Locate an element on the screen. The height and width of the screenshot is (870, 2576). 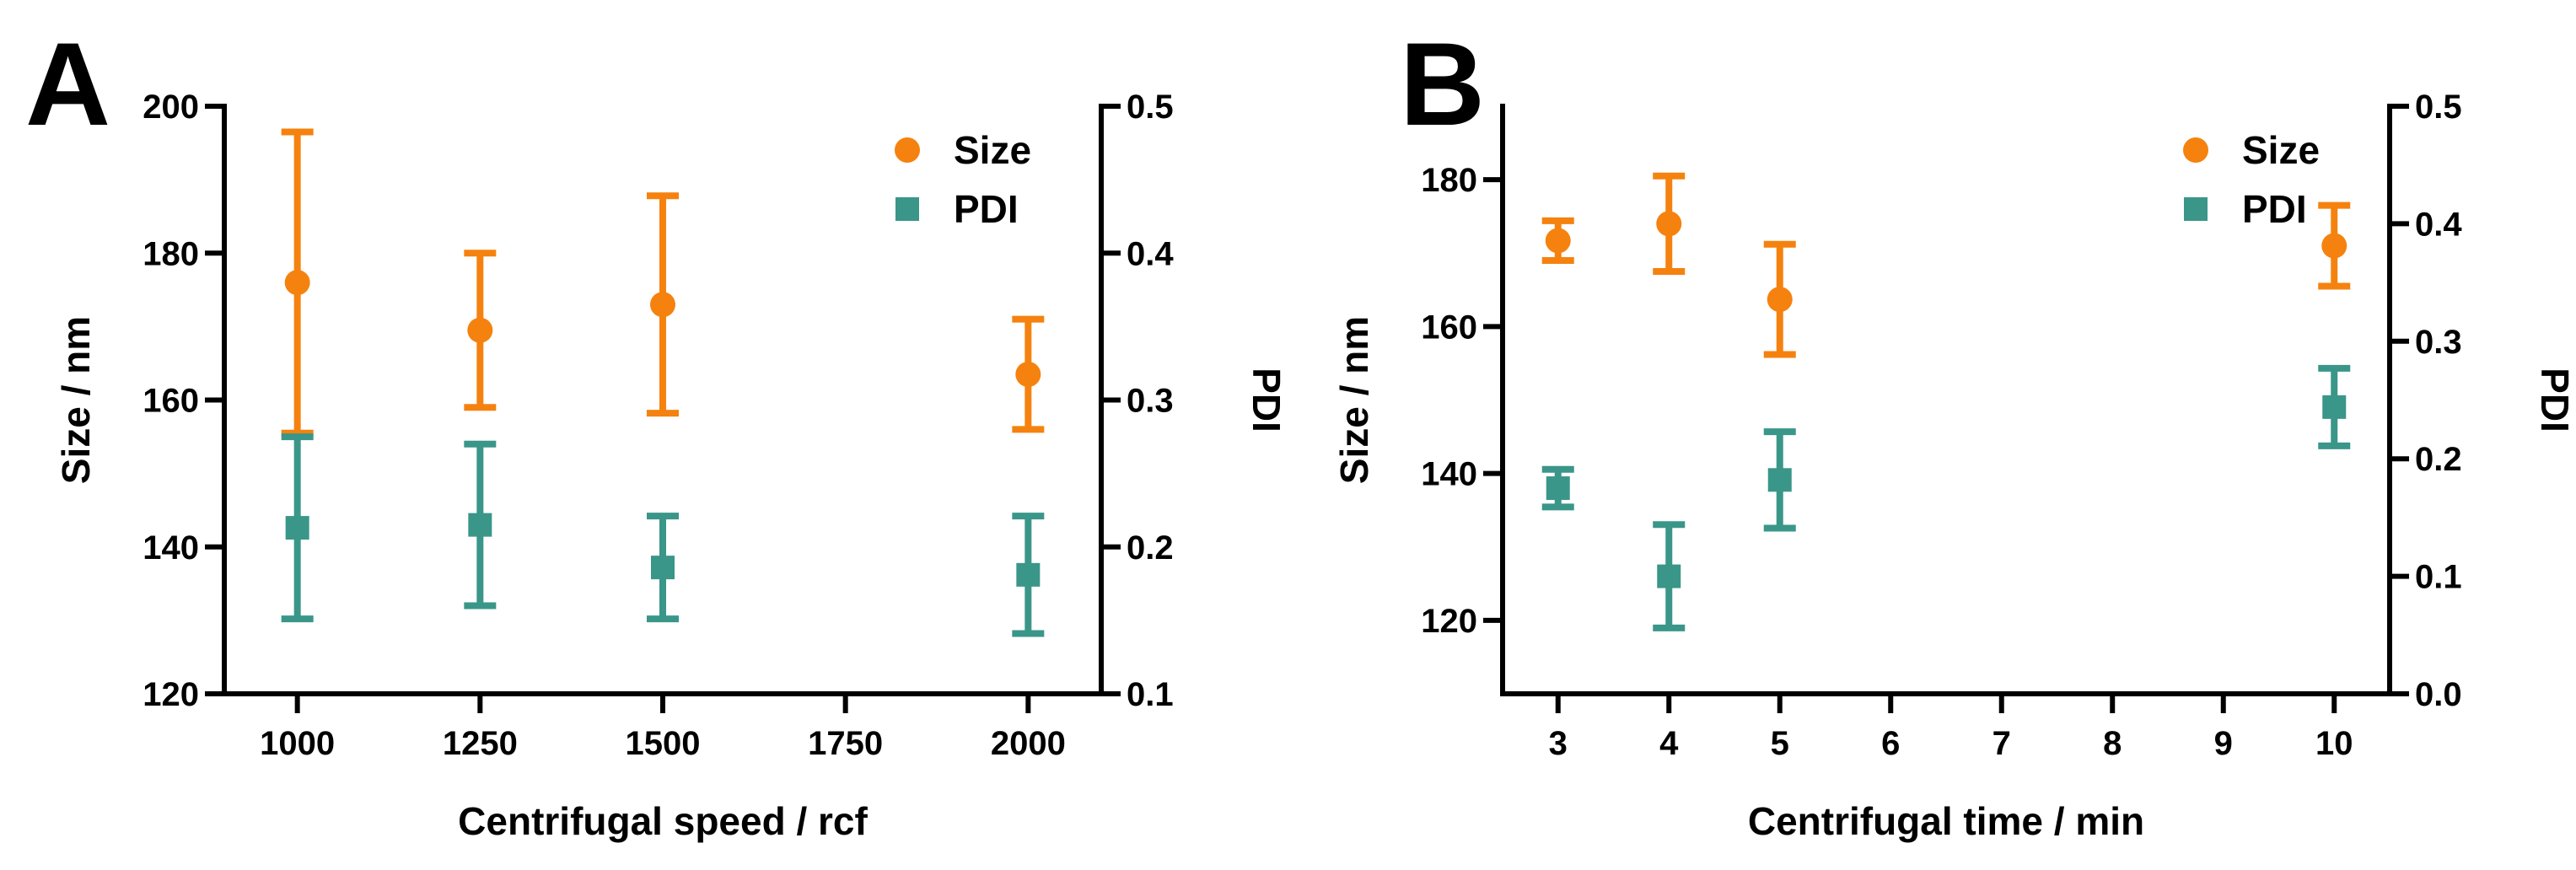
x-tick-label: 5 is located at coordinates (1780, 743).